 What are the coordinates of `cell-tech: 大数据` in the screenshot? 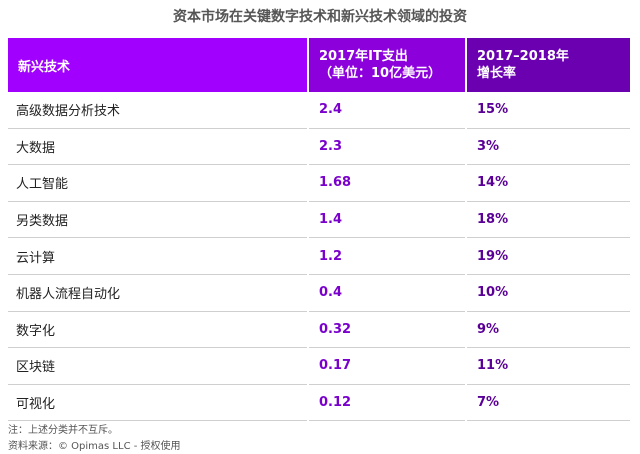 It's located at (157, 147).